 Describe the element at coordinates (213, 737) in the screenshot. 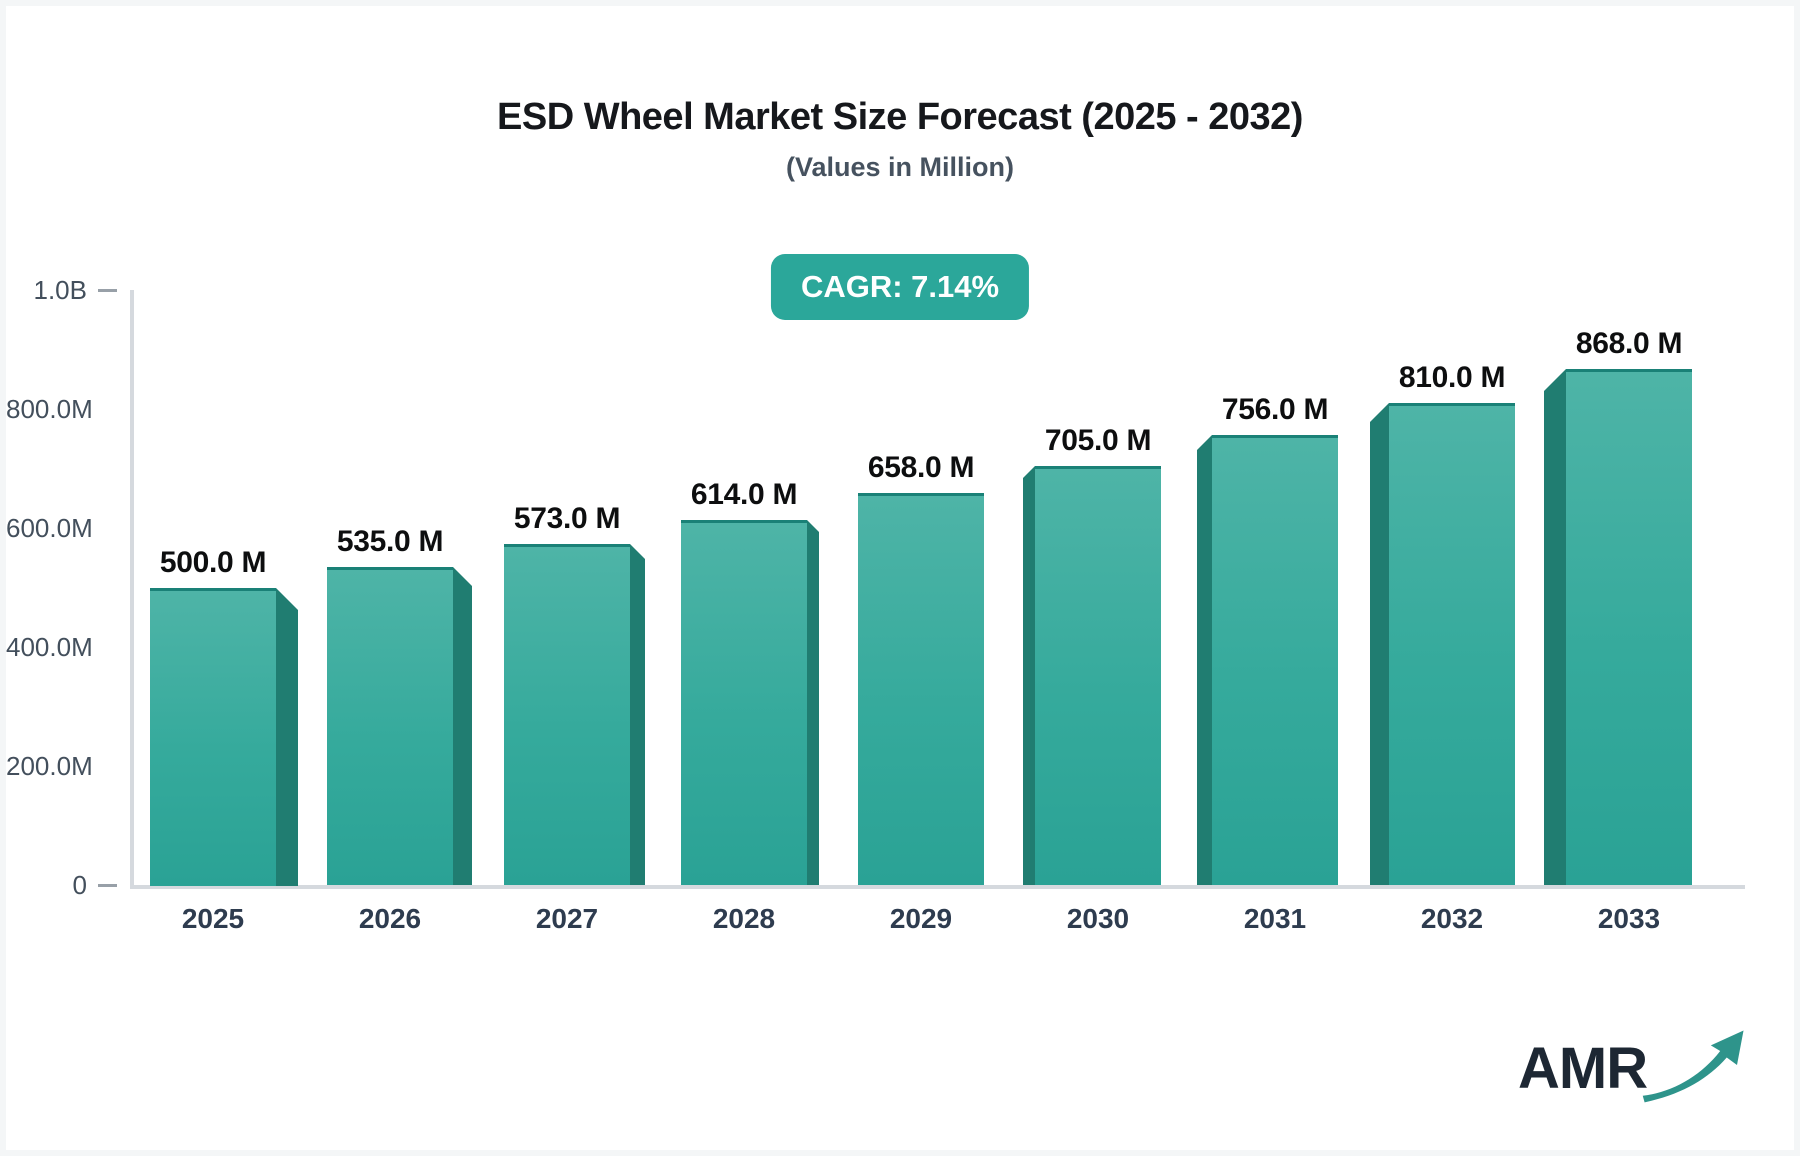

I see `bar-2025` at that location.